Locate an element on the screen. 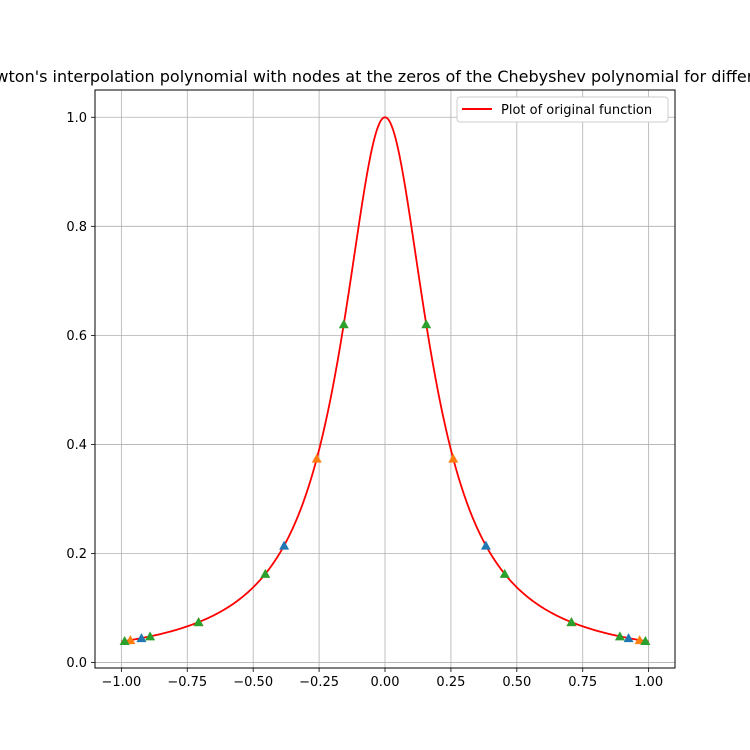 The image size is (750, 750). x-tick-label: 1.00 is located at coordinates (648, 682).